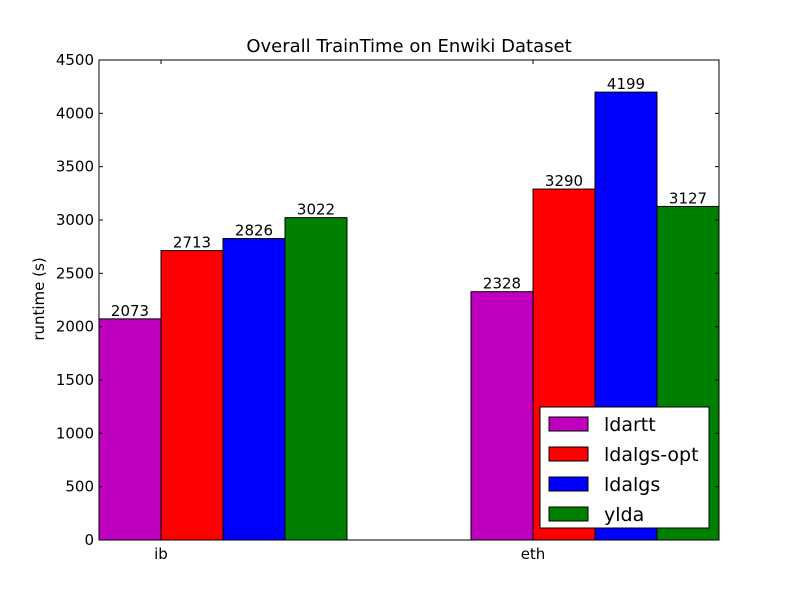  Describe the element at coordinates (130, 429) in the screenshot. I see `bar-ldartt-ib` at that location.